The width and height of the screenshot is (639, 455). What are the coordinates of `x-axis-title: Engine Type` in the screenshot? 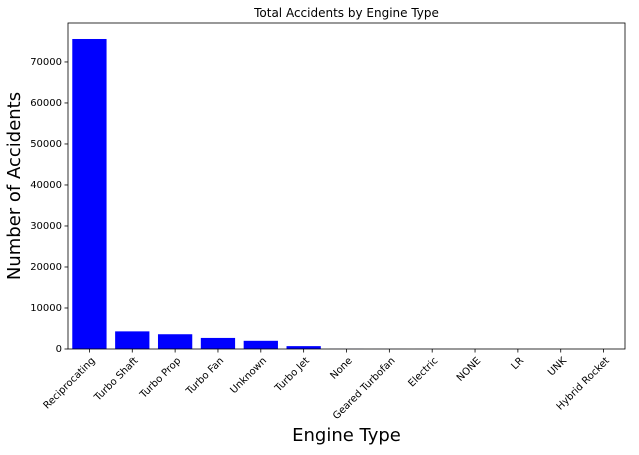 It's located at (346, 435).